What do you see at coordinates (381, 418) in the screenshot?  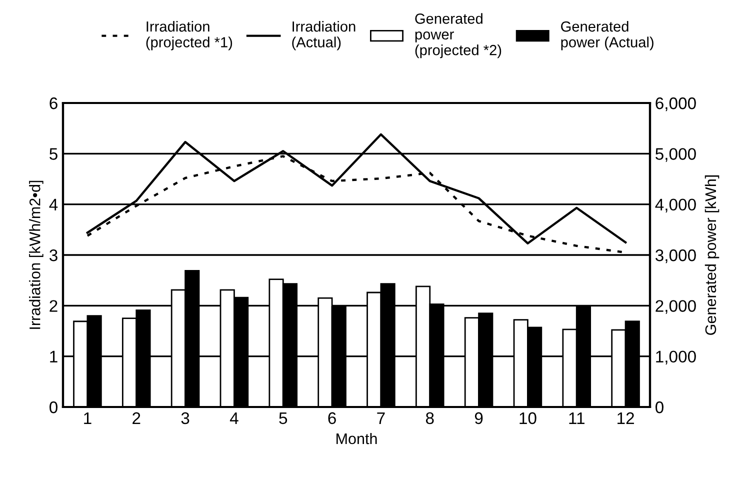 I see `x-tick-label: 7` at bounding box center [381, 418].